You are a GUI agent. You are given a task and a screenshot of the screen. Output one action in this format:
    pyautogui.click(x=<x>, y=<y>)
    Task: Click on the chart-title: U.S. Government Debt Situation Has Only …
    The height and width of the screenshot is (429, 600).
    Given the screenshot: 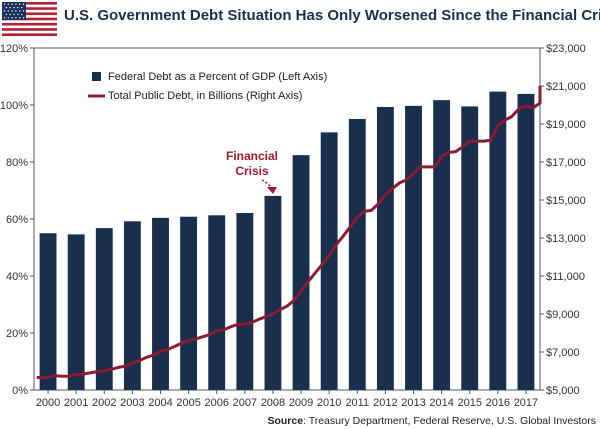 What is the action you would take?
    pyautogui.click(x=332, y=15)
    